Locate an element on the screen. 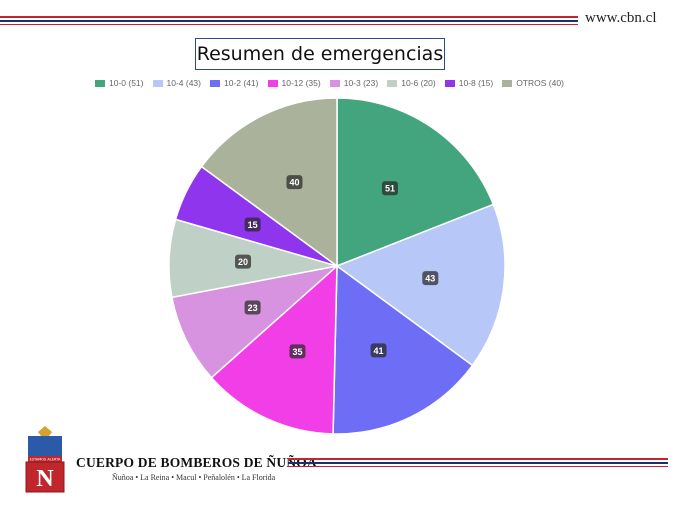  legend-item: 10-8 (15) is located at coordinates (469, 83).